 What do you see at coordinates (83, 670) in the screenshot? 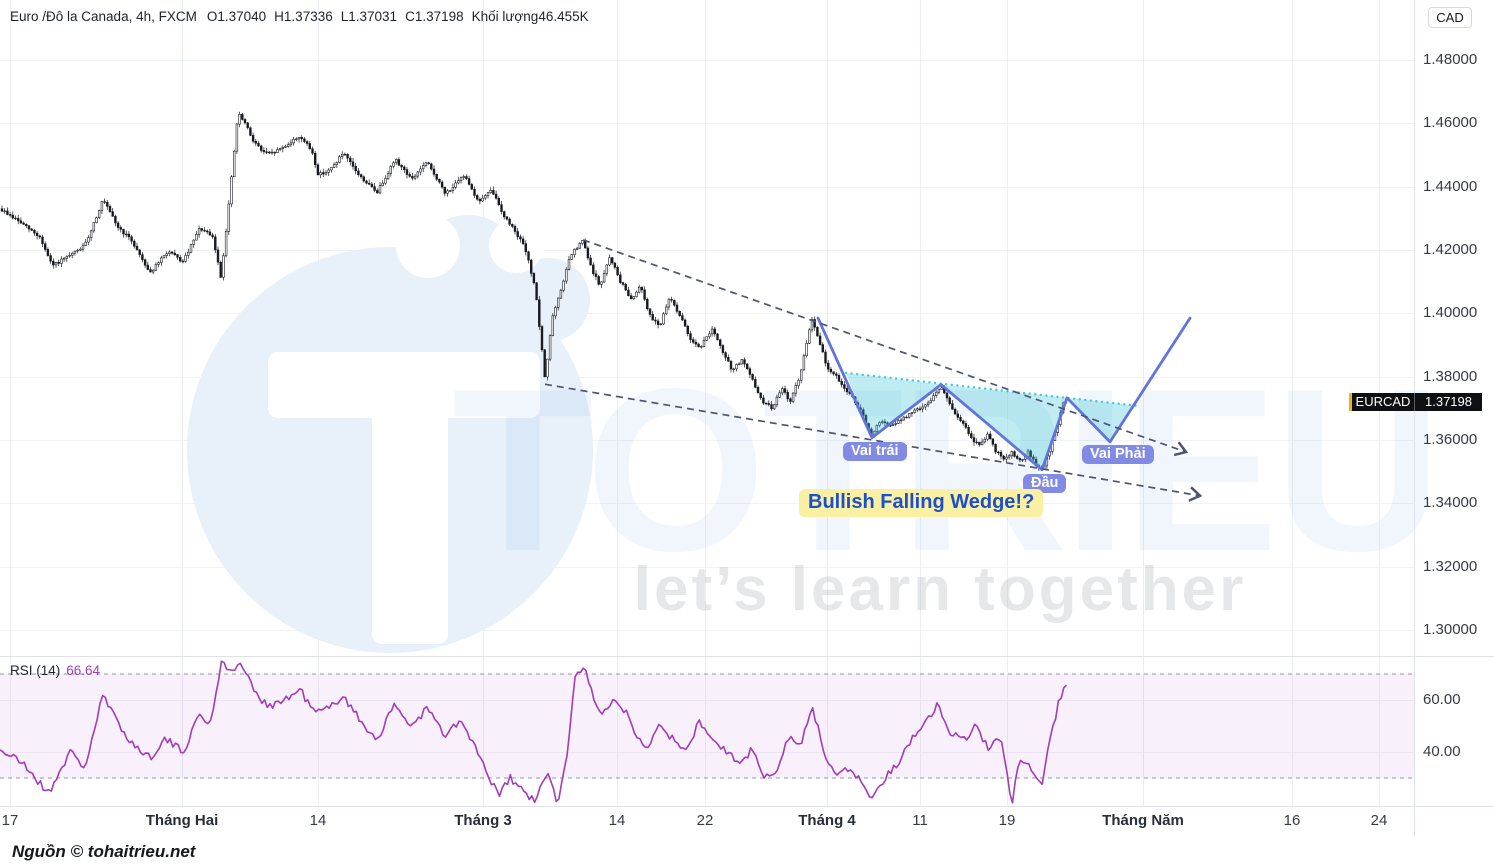
I see `rsi-value: 66.64` at bounding box center [83, 670].